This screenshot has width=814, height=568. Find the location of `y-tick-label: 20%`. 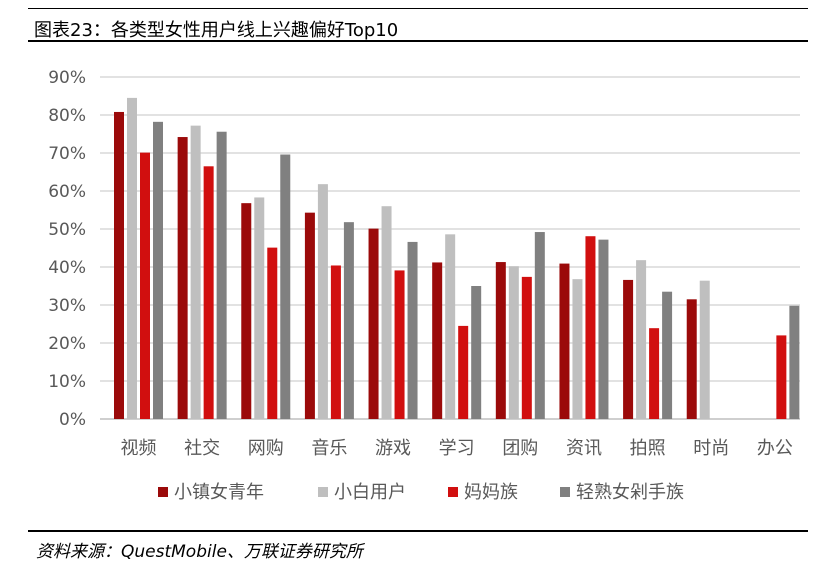

y-tick-label: 20% is located at coordinates (67, 344).